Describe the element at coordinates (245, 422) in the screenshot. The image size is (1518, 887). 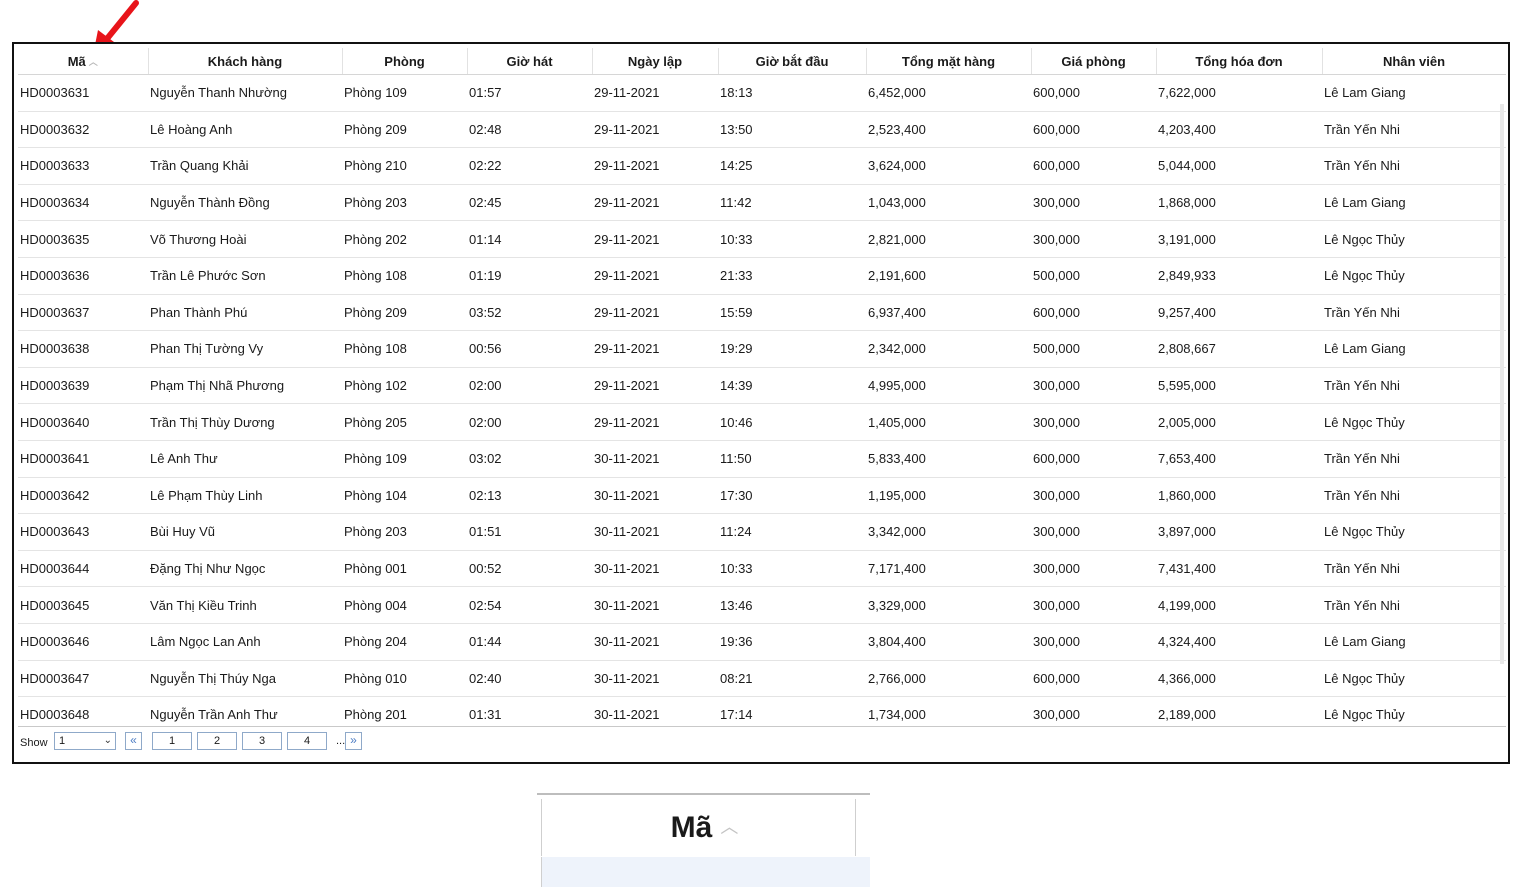
I see `cell-khach-hang: Trần Thị Thùy Dương` at that location.